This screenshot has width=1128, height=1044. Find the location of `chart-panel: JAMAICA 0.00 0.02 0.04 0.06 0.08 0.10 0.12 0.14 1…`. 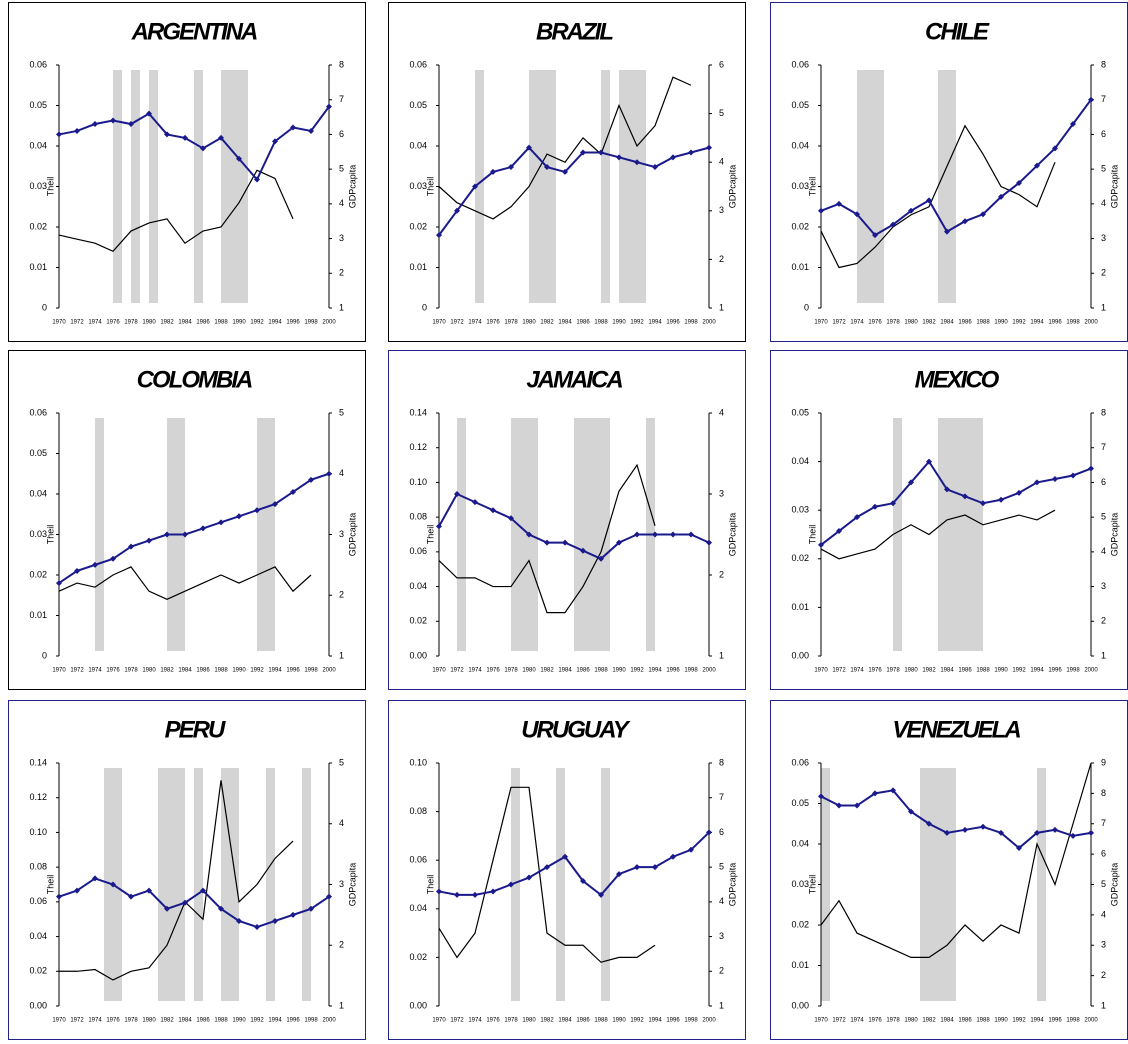

chart-panel: JAMAICA 0.00 0.02 0.04 0.06 0.08 0.10 0.12 0.14 1… is located at coordinates (567, 520).